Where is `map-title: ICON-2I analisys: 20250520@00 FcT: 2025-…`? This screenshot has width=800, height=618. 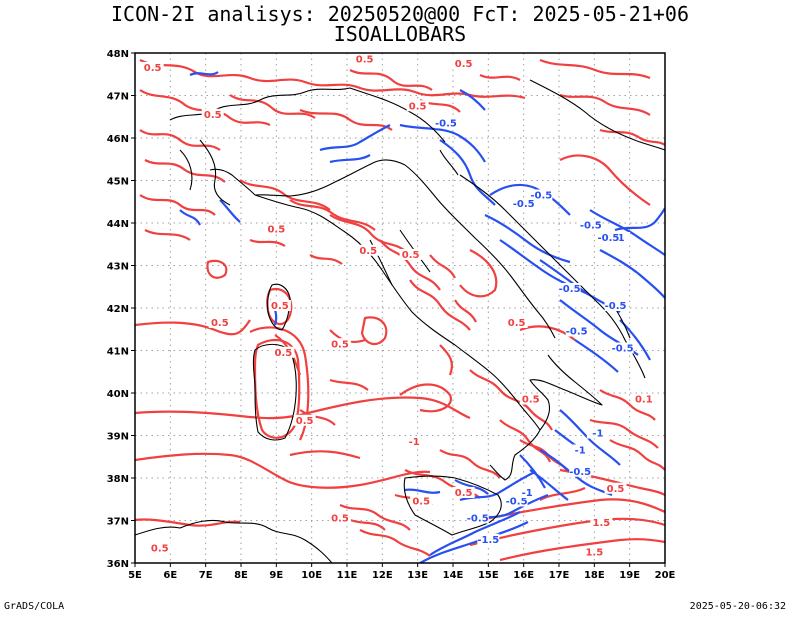
map-title: ICON-2I analisys: 20250520@00 FcT: 2025-… is located at coordinates (400, 14).